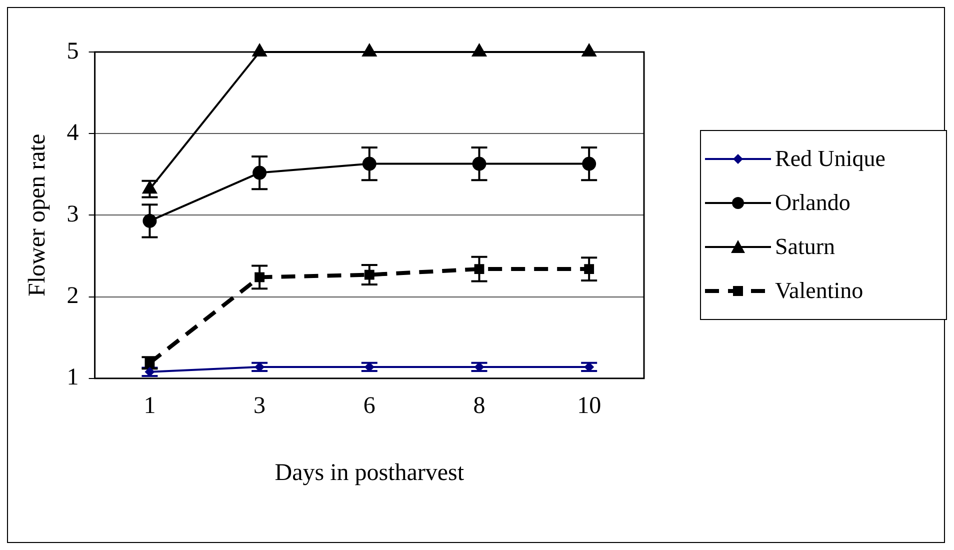  Describe the element at coordinates (589, 406) in the screenshot. I see `x-tick-label: 10` at that location.